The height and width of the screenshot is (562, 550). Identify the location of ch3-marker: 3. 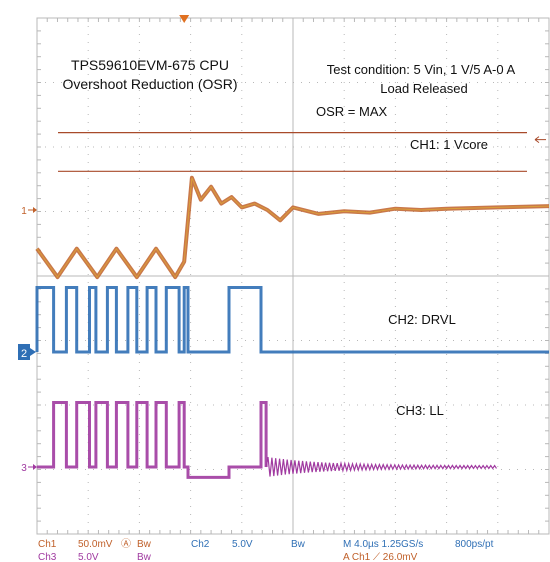
(24, 468).